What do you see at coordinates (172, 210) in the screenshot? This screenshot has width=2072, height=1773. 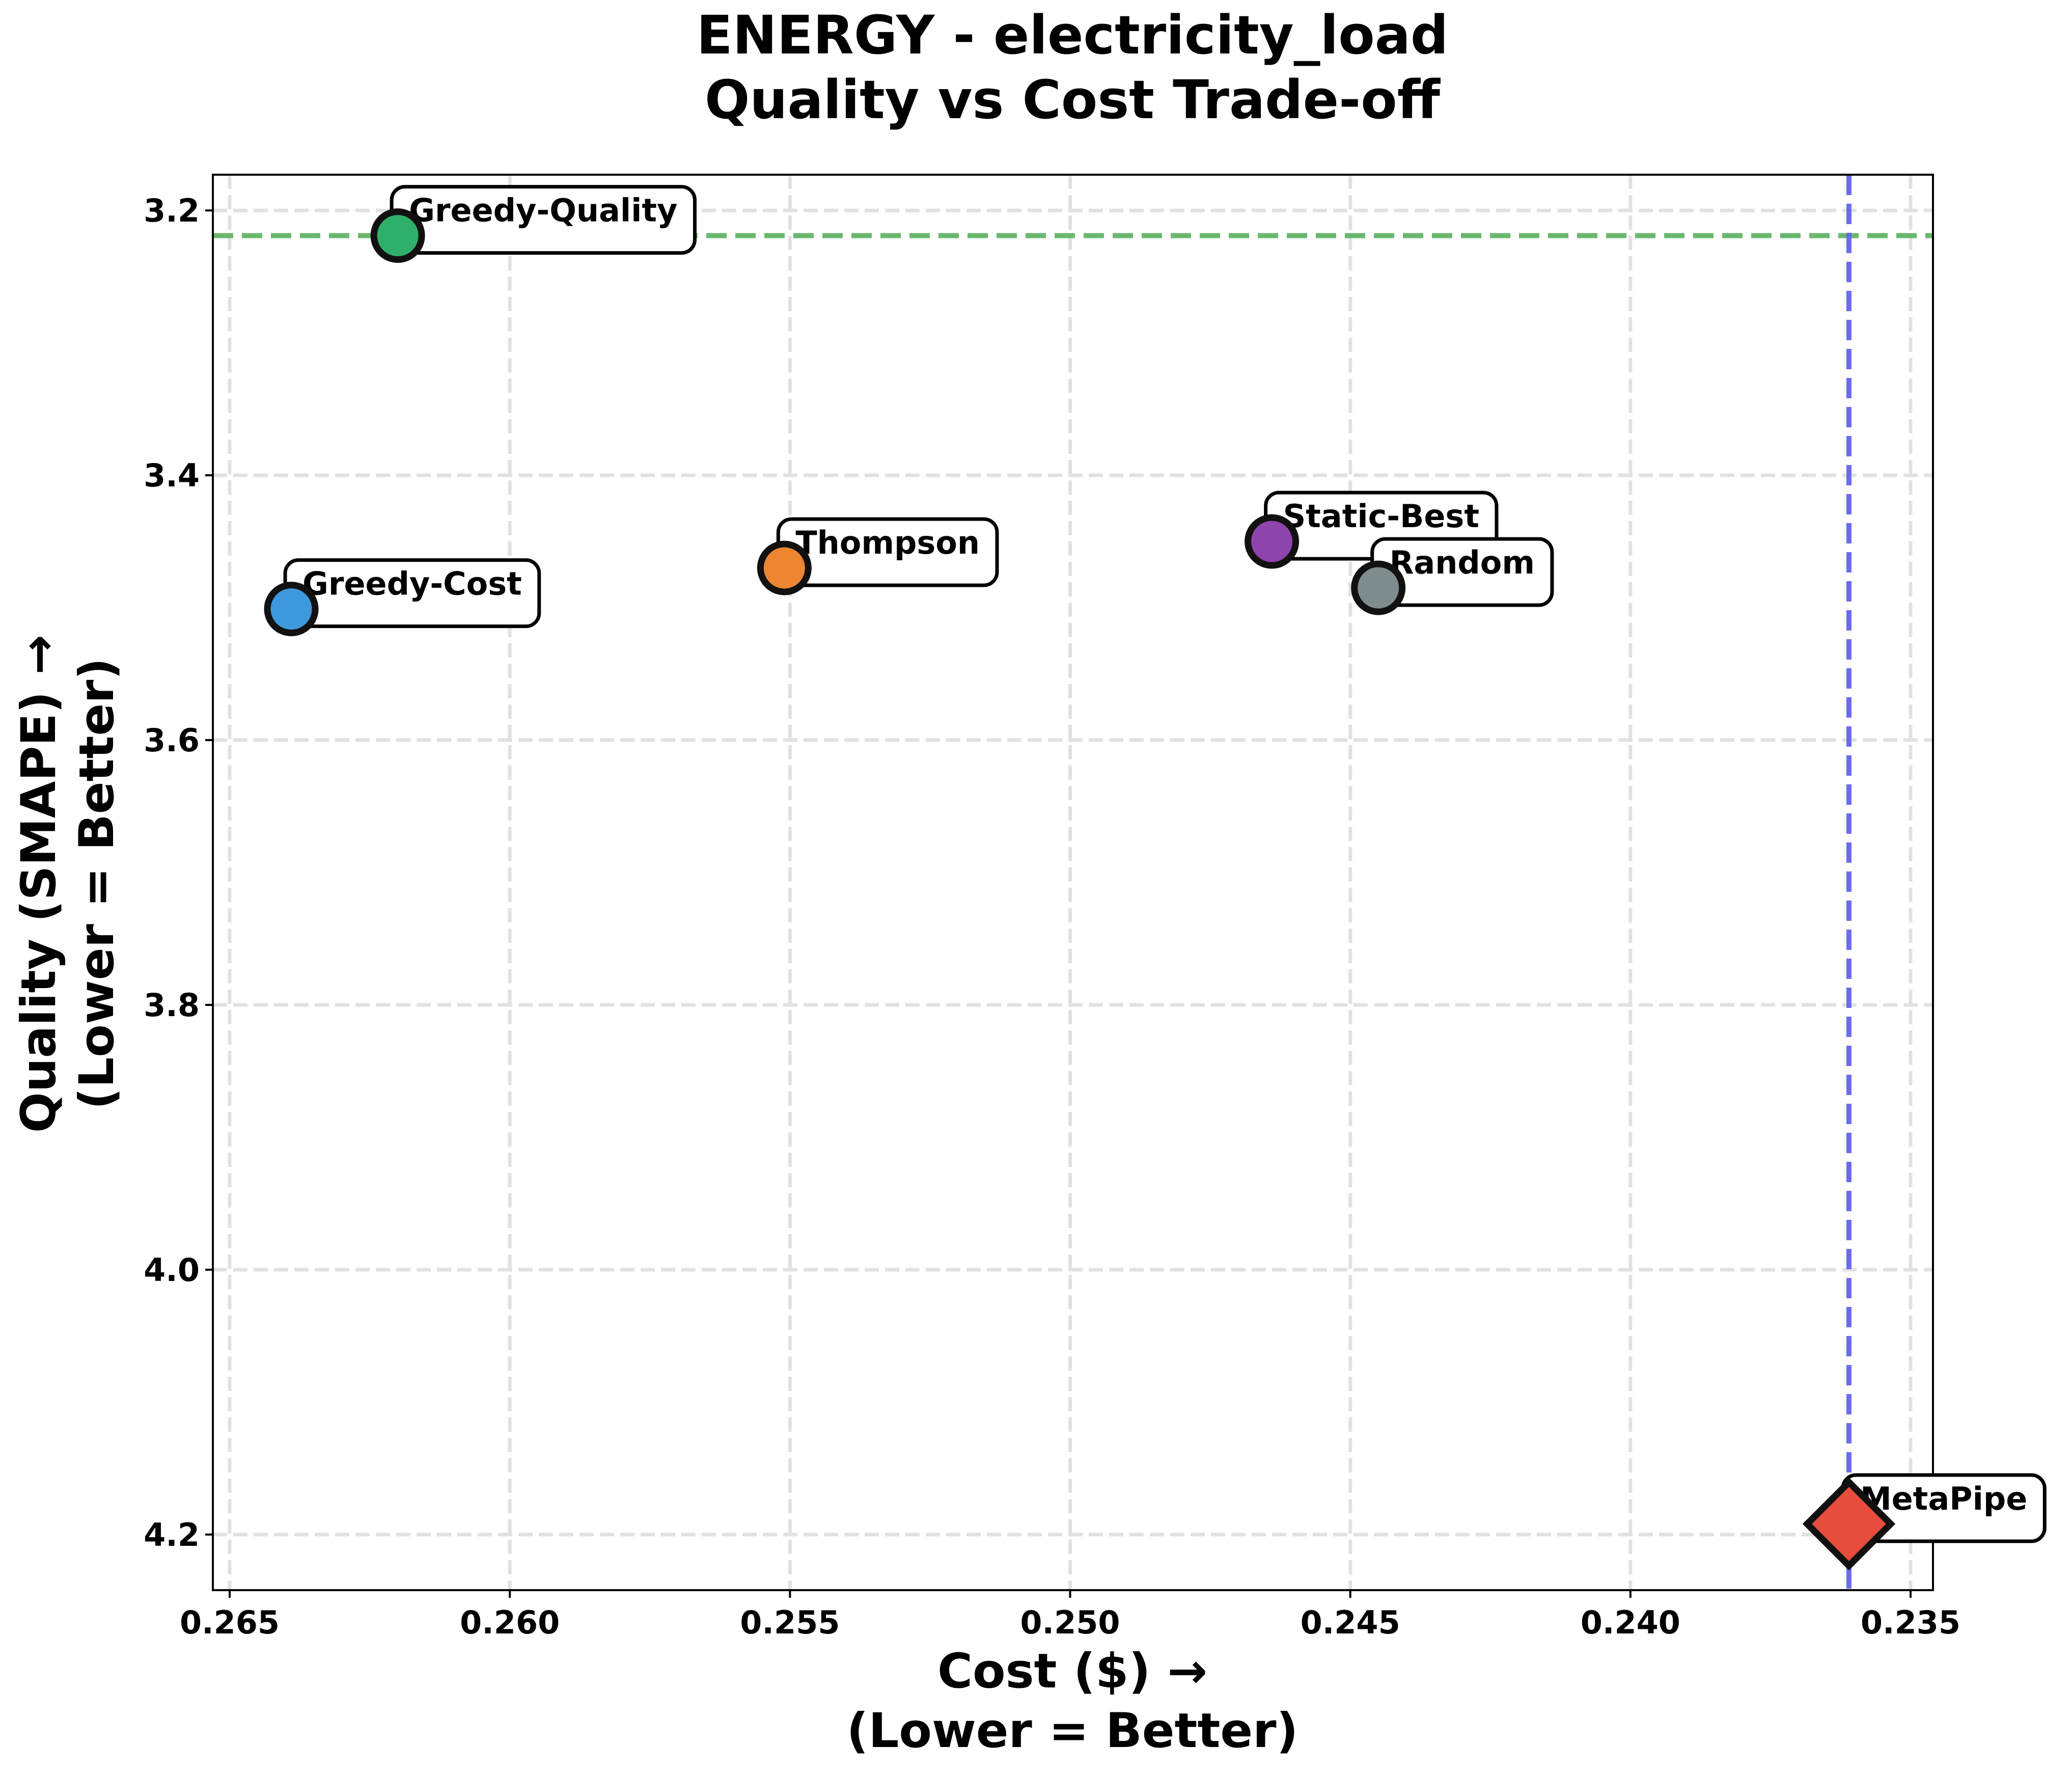 I see `y-tick-label: 3.2` at bounding box center [172, 210].